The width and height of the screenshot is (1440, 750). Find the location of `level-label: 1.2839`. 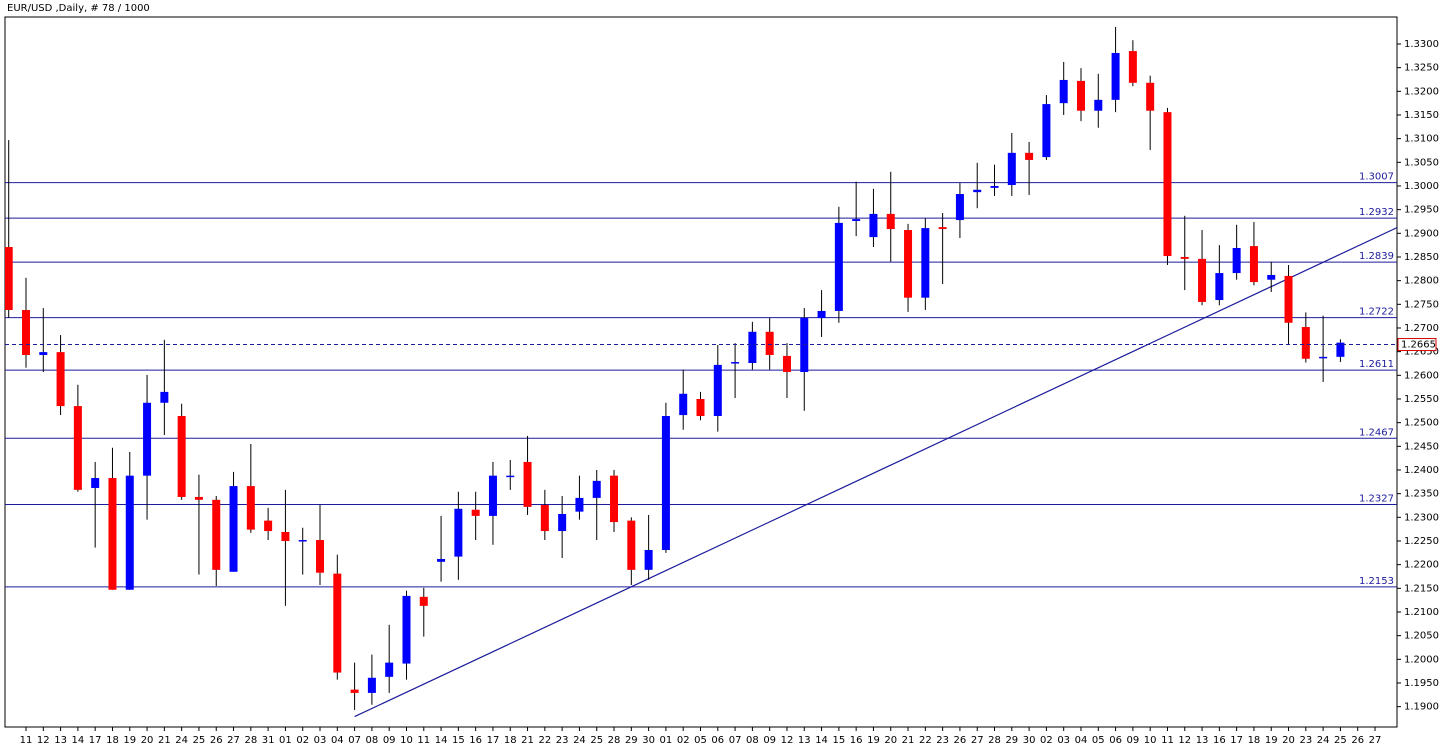

level-label: 1.2839 is located at coordinates (1376, 256).